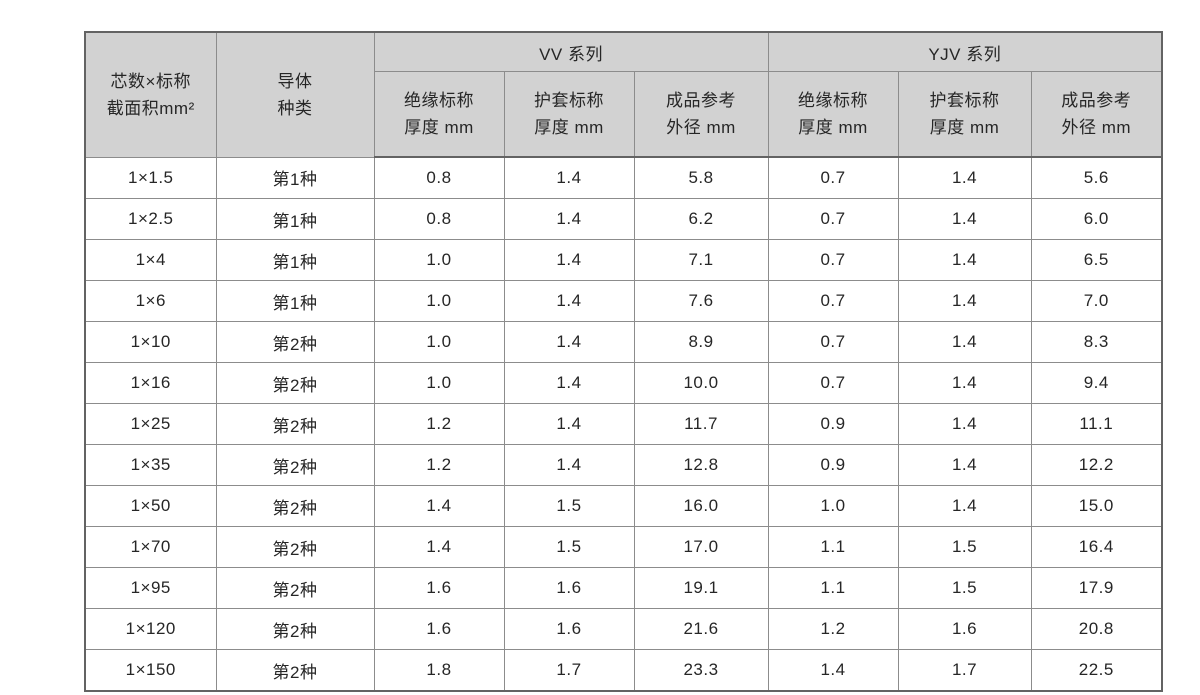 This screenshot has height=695, width=1200. What do you see at coordinates (623, 260) in the screenshot?
I see `table-row: 1×4 第1种 1.0 1.4 7.1 0.7 1.4 6.5` at bounding box center [623, 260].